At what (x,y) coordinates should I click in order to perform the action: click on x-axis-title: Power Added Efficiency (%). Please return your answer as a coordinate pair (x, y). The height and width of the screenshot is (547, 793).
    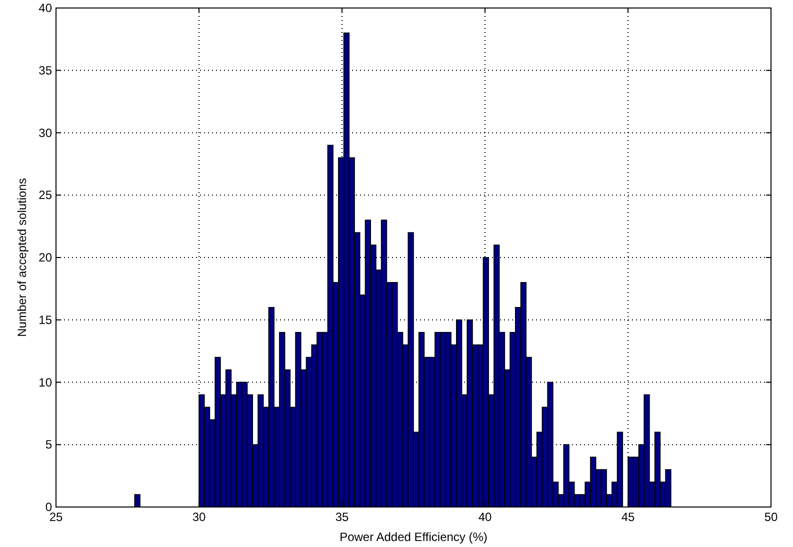
    Looking at the image, I should click on (414, 537).